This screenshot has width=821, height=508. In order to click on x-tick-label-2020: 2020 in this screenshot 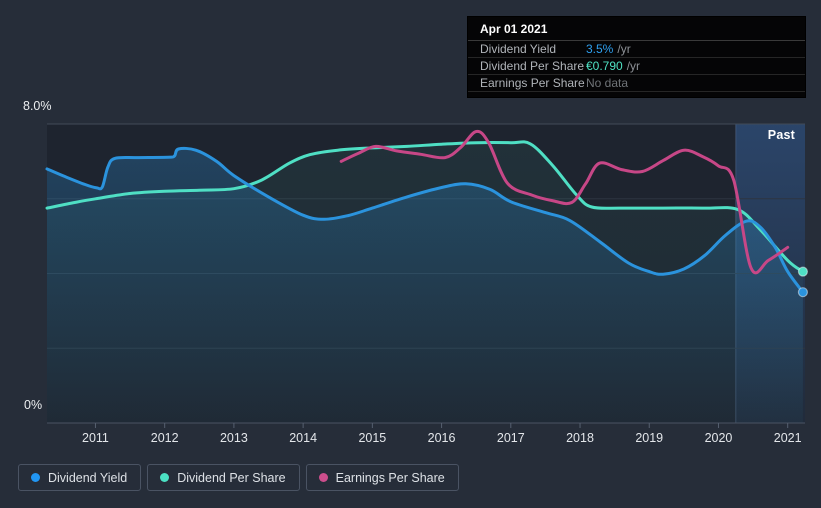, I will do `click(719, 438)`.